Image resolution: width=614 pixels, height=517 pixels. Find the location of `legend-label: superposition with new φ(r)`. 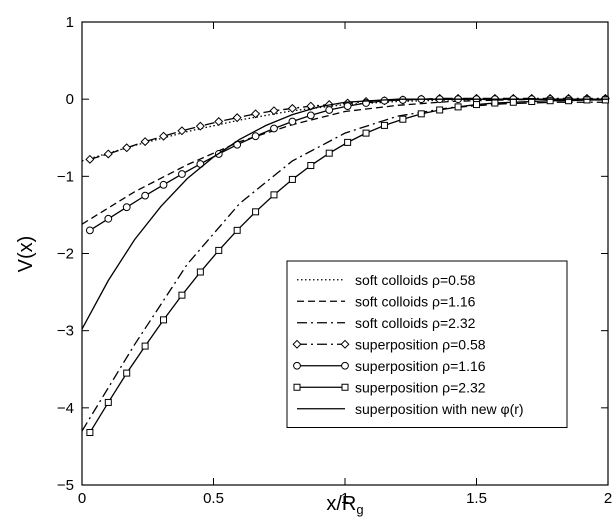

legend-label: superposition with new φ(r) is located at coordinates (439, 409).